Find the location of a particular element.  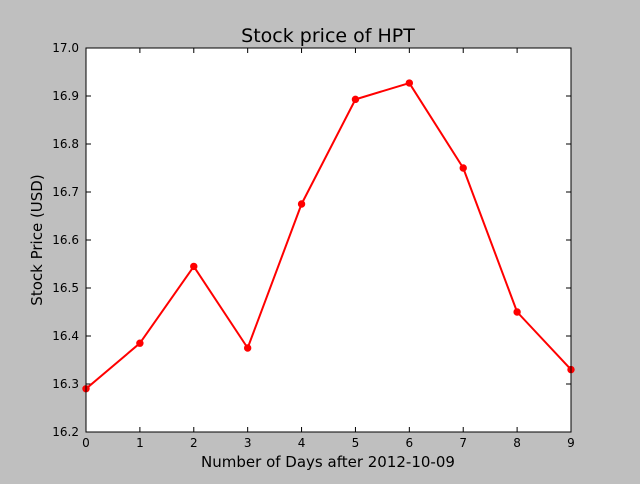

y-tick-label: 16.7 is located at coordinates (65, 192).